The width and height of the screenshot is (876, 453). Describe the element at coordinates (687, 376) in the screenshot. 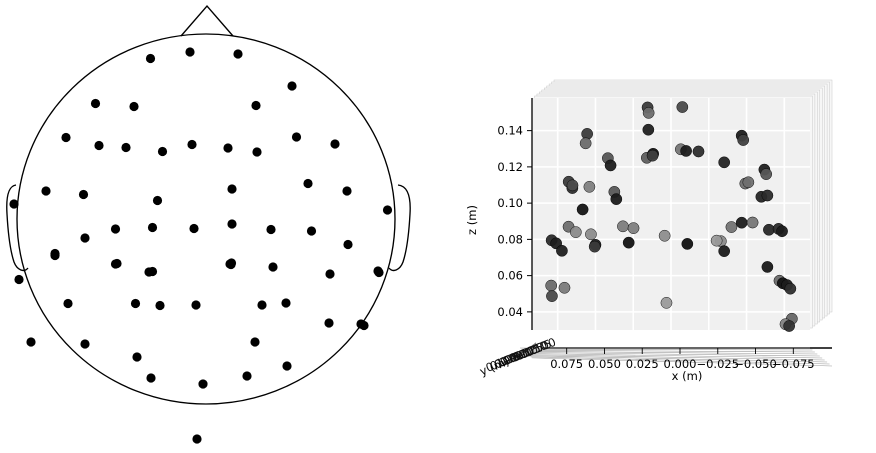

I see `x-axis-label: x (m)` at that location.